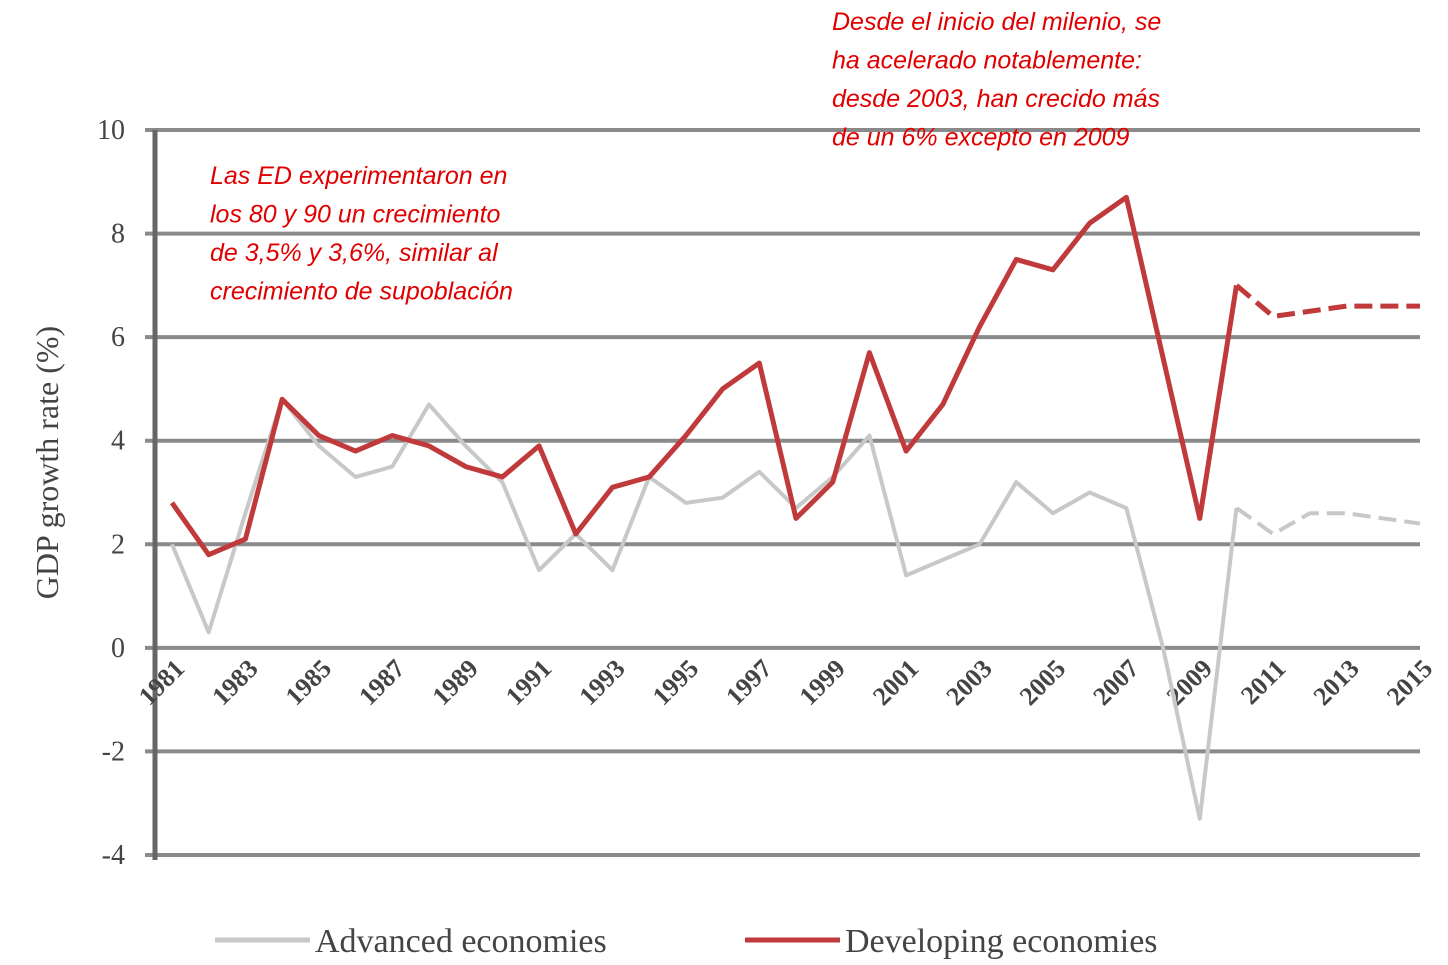  What do you see at coordinates (1042, 682) in the screenshot?
I see `x-tick-label: 2005` at bounding box center [1042, 682].